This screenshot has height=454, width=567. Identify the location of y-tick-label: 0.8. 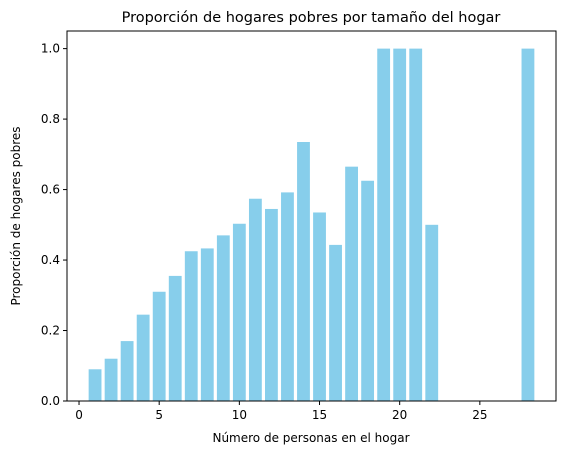
(50, 119).